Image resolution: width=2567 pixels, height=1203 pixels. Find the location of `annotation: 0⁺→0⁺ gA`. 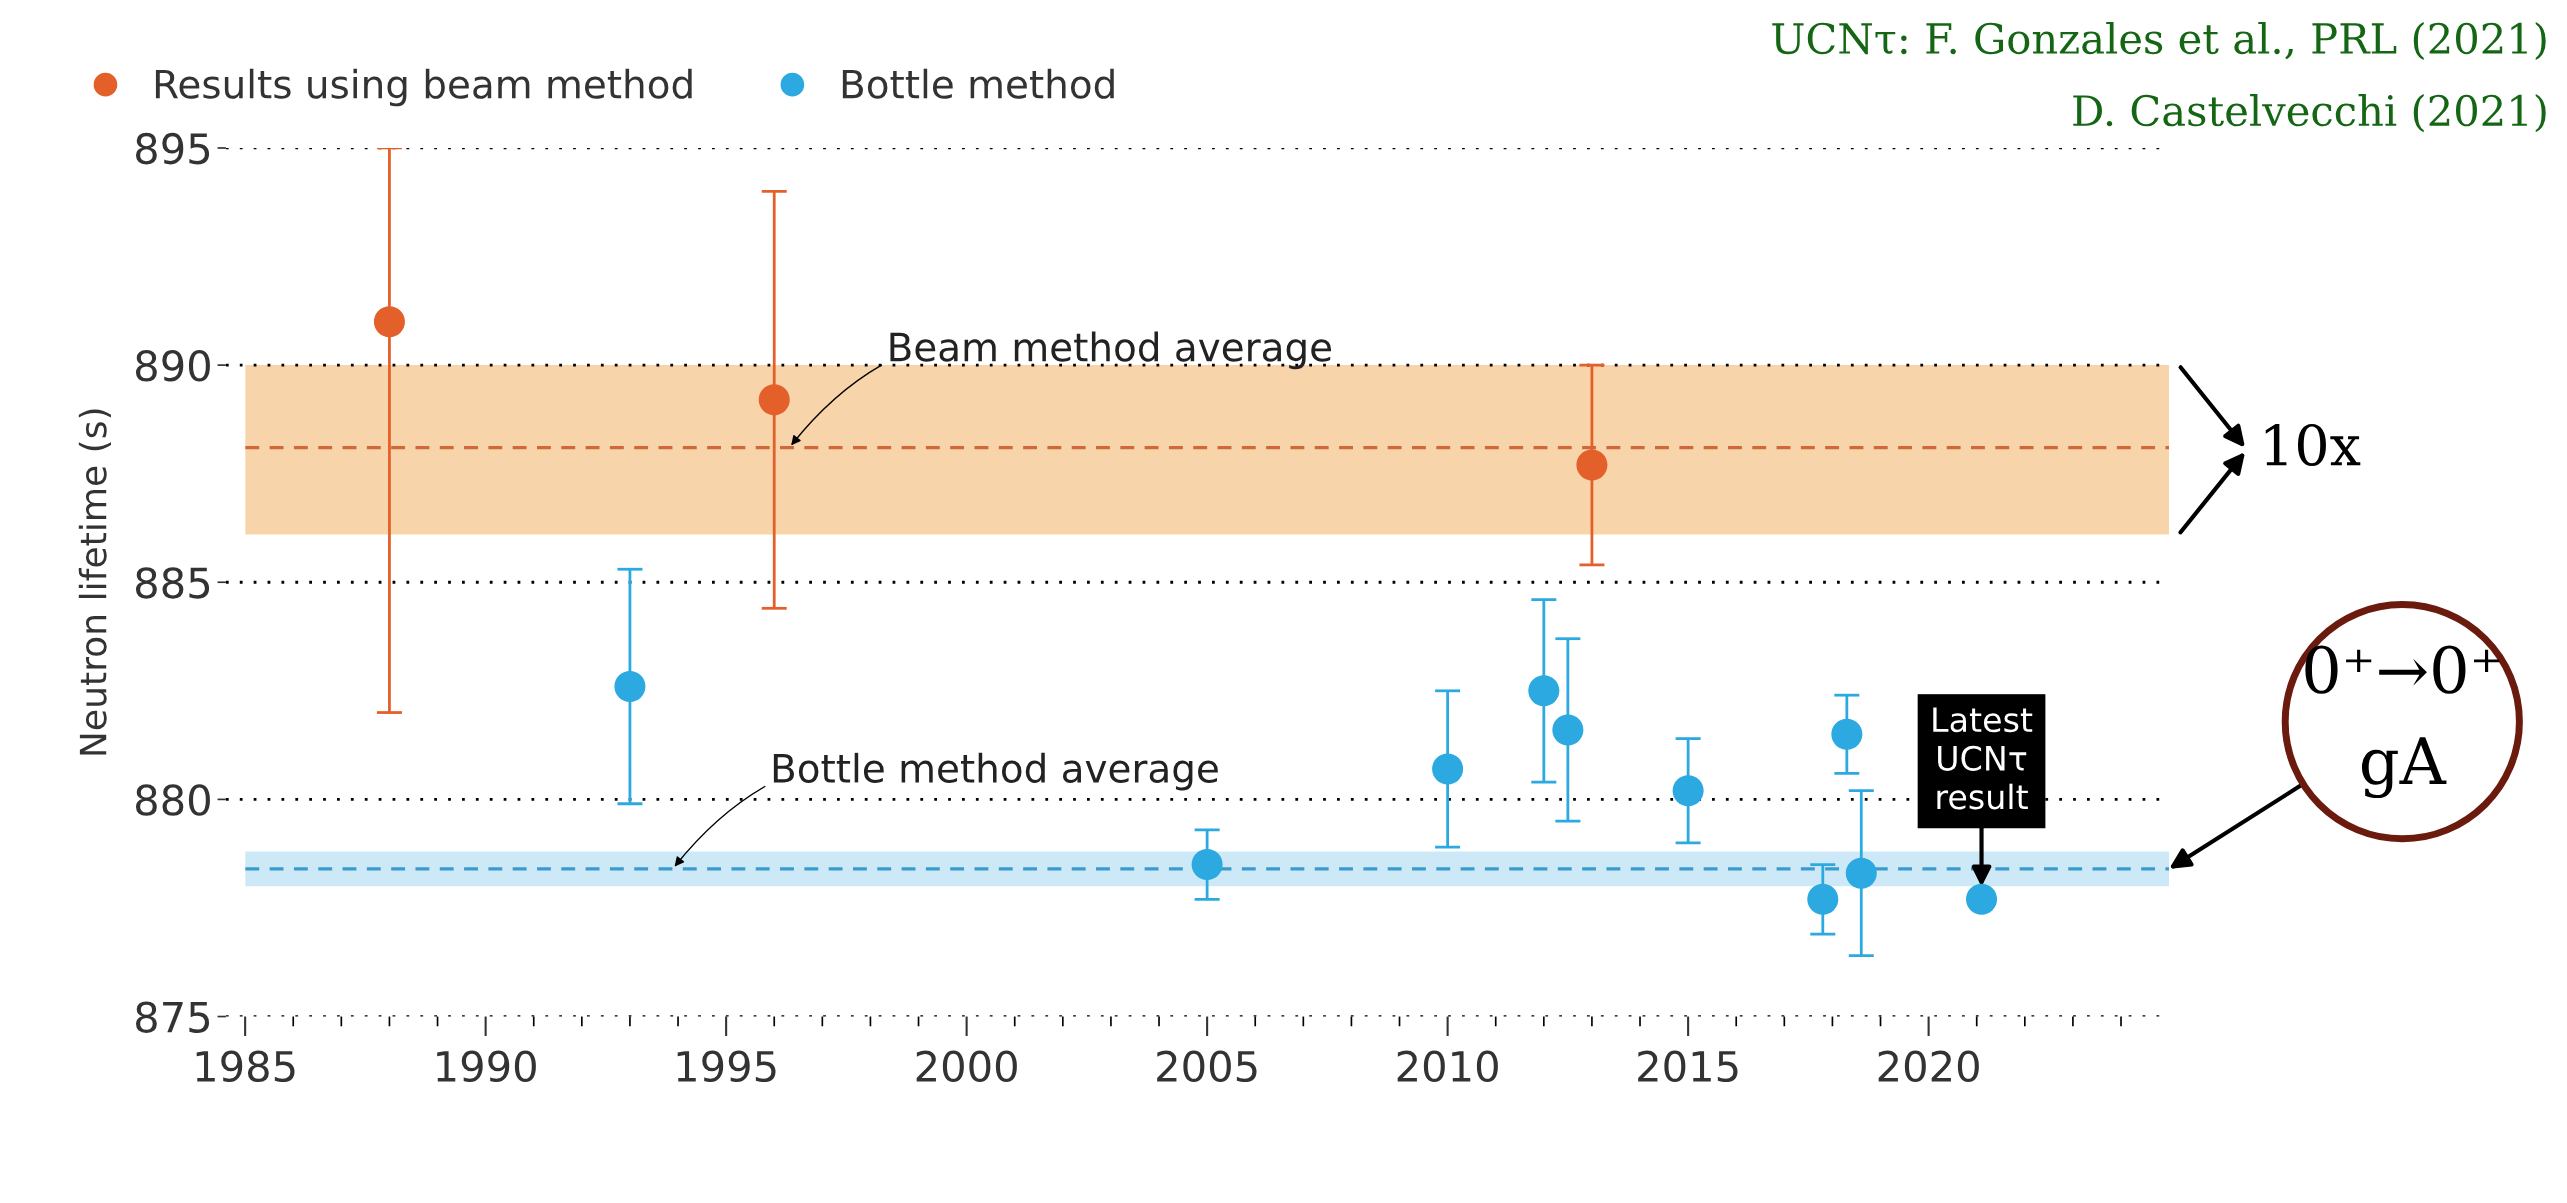

annotation: 0⁺→0⁺ gA is located at coordinates (2402, 722).